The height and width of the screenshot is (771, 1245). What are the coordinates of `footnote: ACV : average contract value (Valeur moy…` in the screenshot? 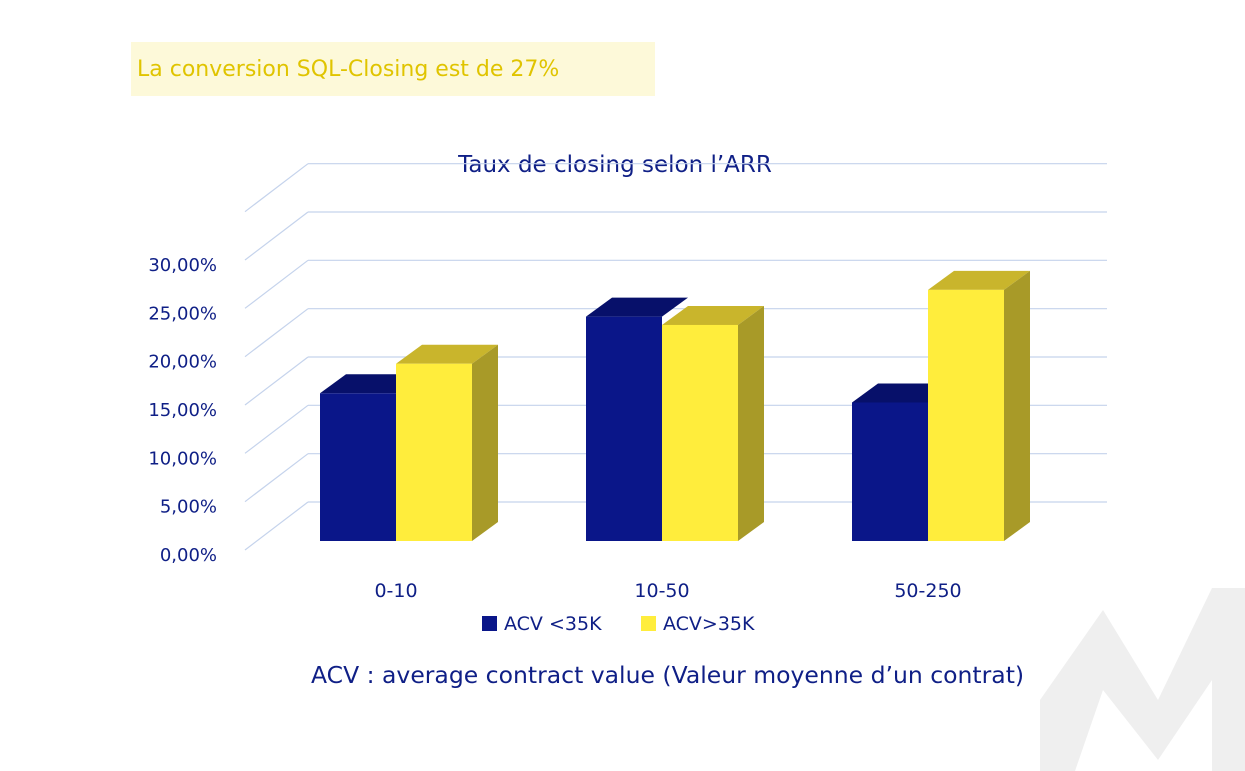 It's located at (668, 675).